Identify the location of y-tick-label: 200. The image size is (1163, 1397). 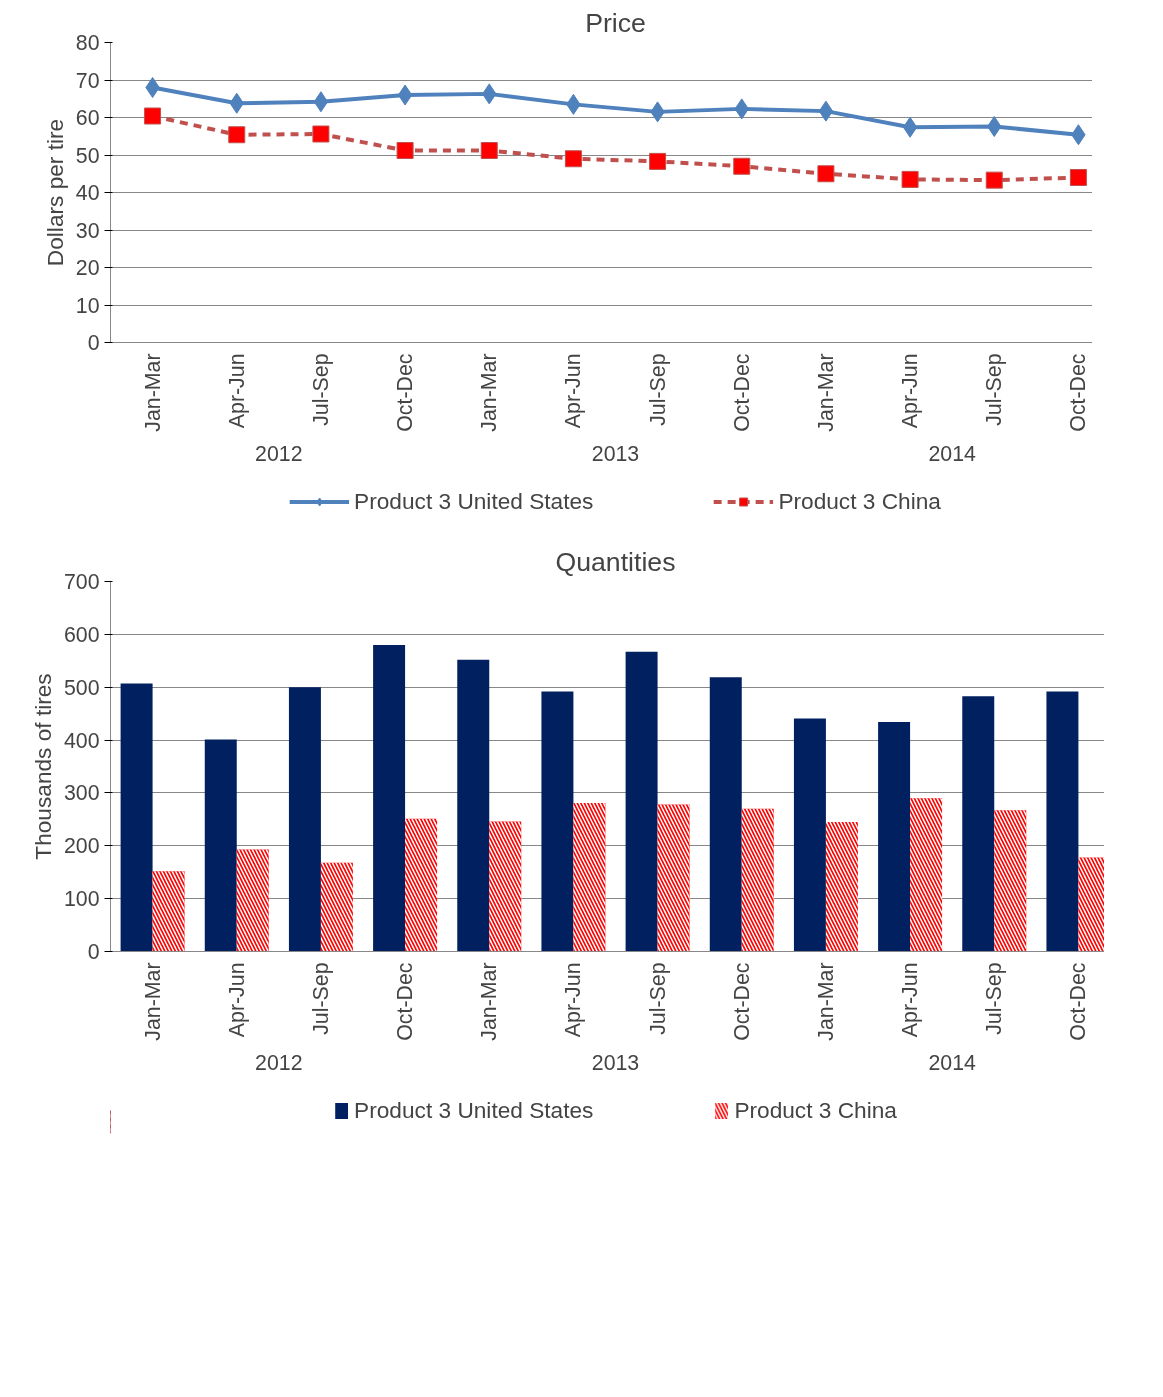
(81, 846).